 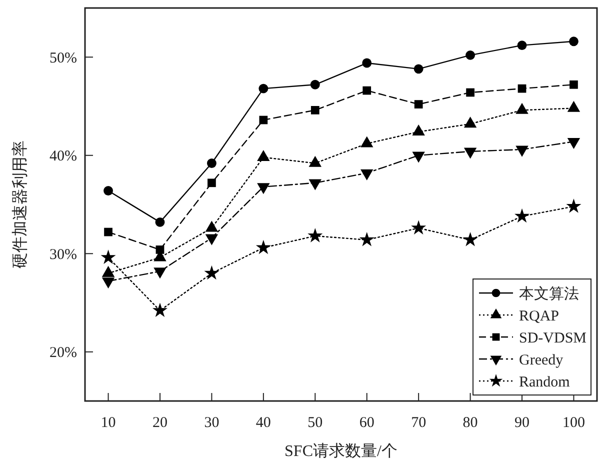 What do you see at coordinates (544, 382) in the screenshot?
I see `legend-label: Random` at bounding box center [544, 382].